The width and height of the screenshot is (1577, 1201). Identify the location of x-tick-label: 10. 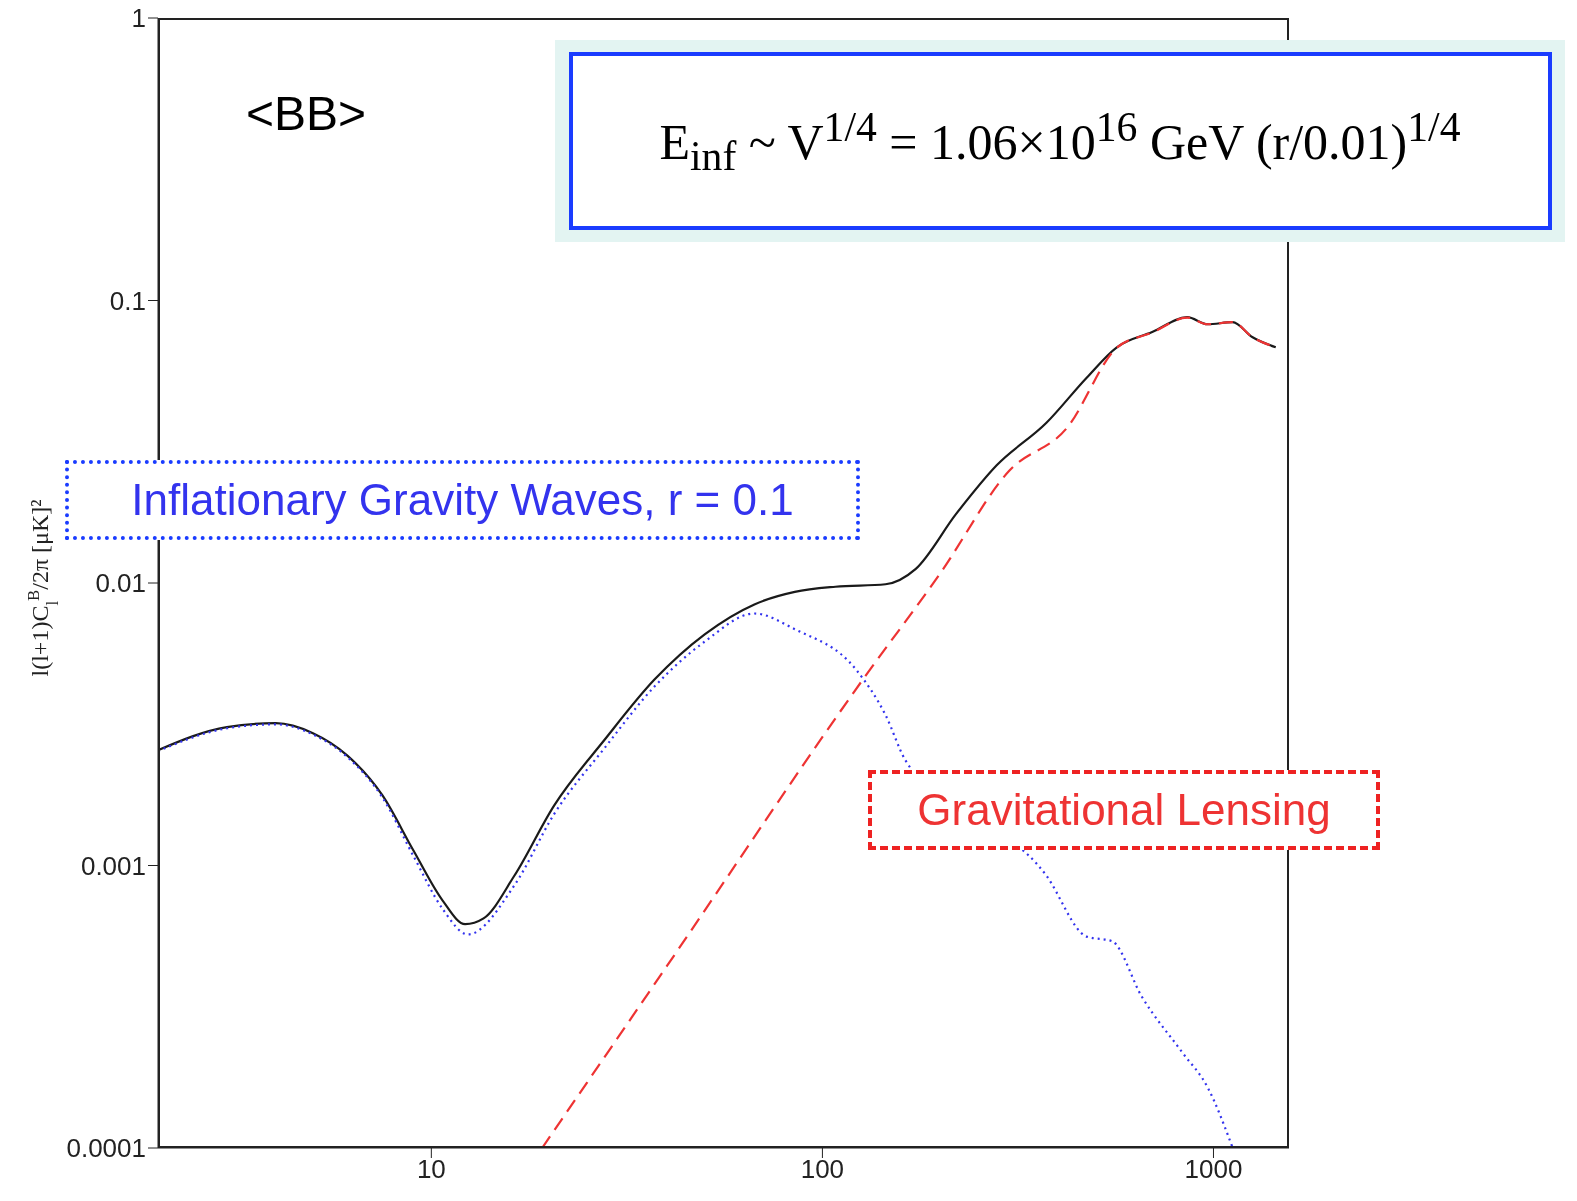
(431, 1169).